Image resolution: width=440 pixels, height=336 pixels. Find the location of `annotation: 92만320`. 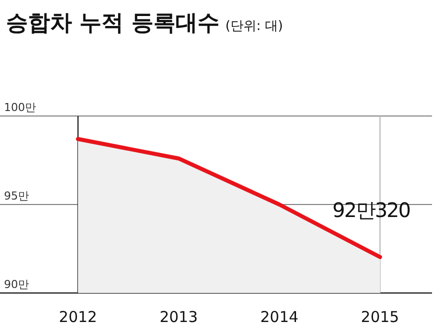

annotation: 92만320 is located at coordinates (371, 210).